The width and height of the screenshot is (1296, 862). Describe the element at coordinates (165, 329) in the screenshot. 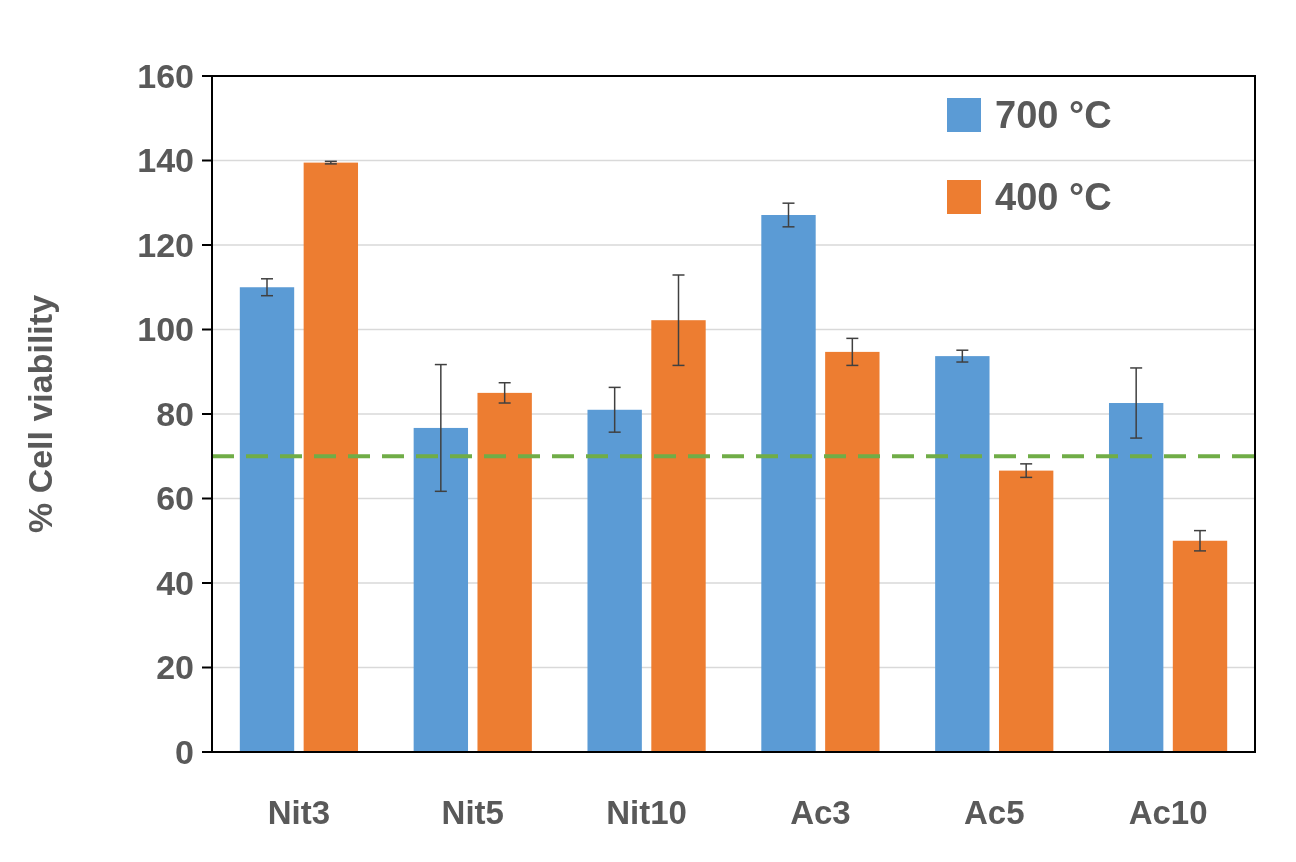

I see `y-tick-label: 100` at that location.